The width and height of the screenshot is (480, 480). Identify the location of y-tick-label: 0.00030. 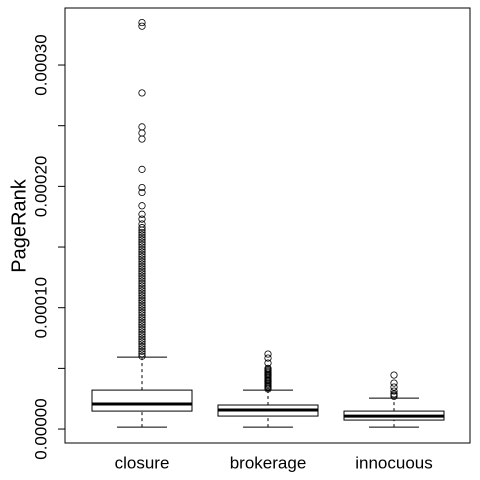
(40, 64).